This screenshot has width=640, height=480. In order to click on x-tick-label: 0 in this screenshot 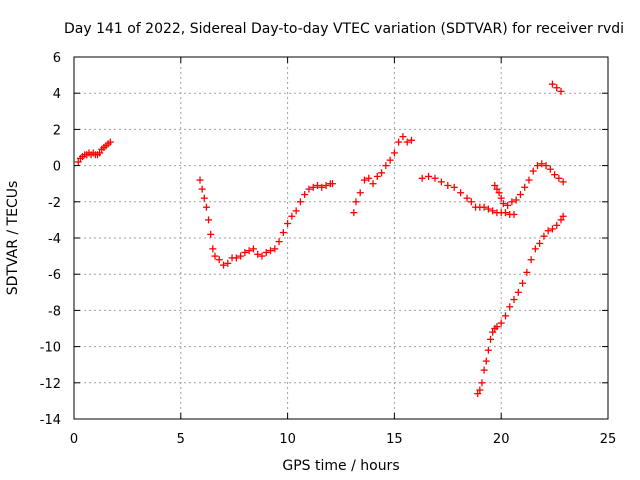, I will do `click(74, 439)`.